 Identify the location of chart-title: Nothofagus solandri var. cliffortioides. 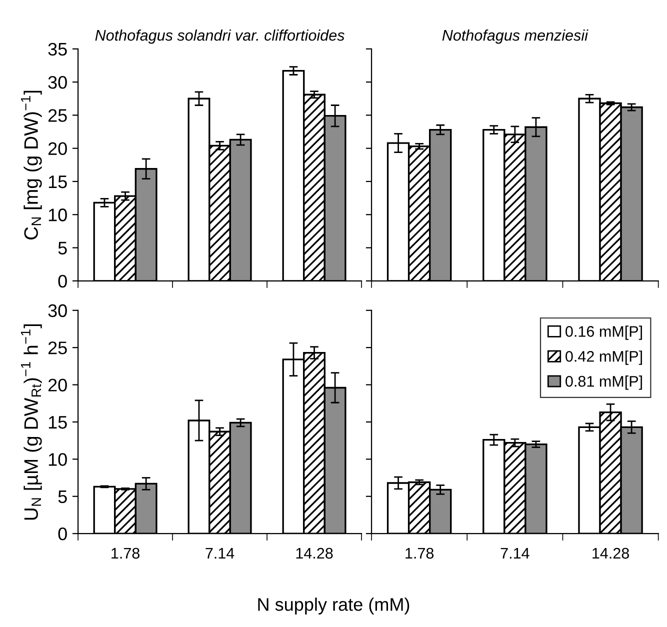
(219, 37).